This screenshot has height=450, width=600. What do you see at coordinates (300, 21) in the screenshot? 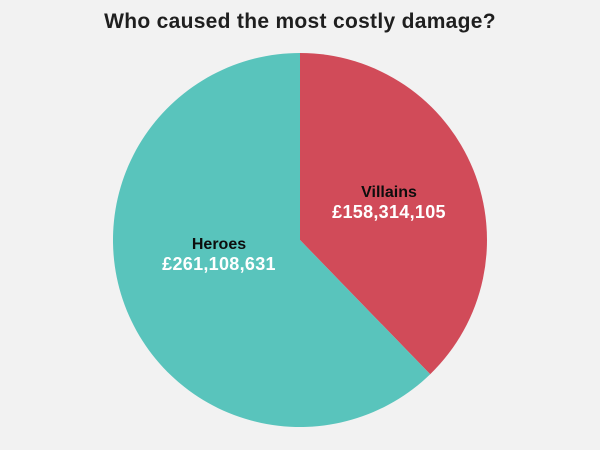
I see `chart-title: Who caused the most costly damage?` at bounding box center [300, 21].